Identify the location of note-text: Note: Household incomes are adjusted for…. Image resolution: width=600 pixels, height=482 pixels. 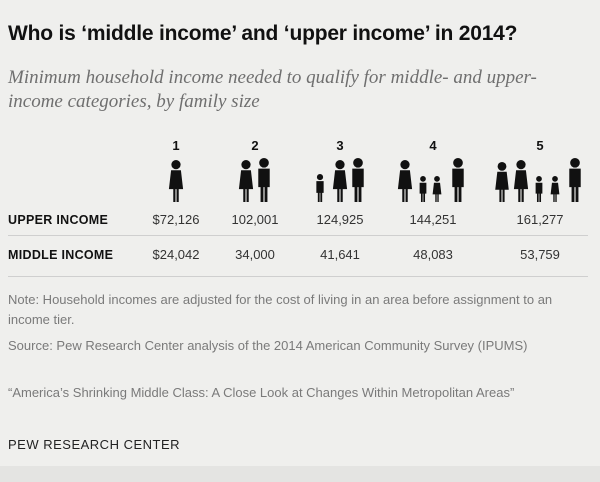
(280, 309).